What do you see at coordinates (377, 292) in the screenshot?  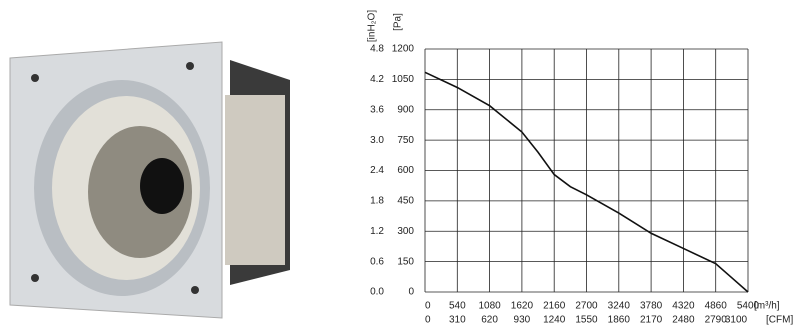 I see `y2-tick-label: 0.0` at bounding box center [377, 292].